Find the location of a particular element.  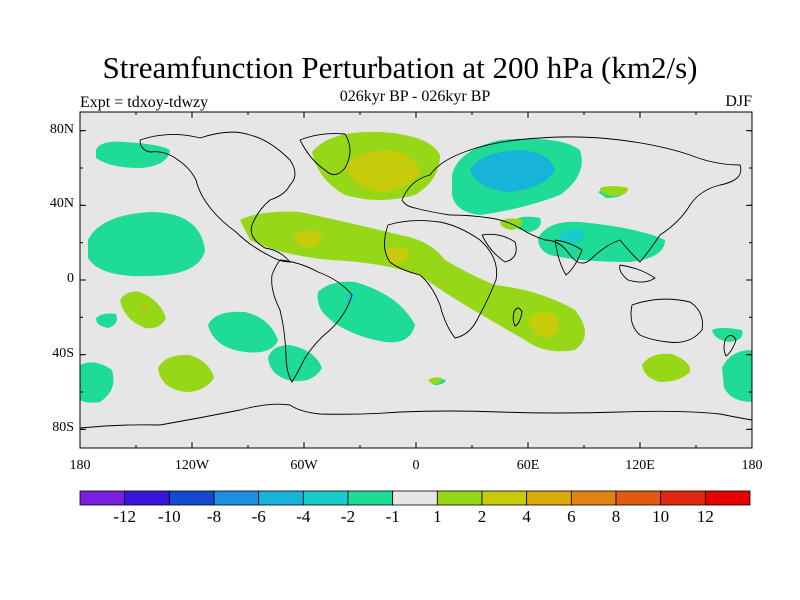

lon-label: 120E is located at coordinates (640, 465).